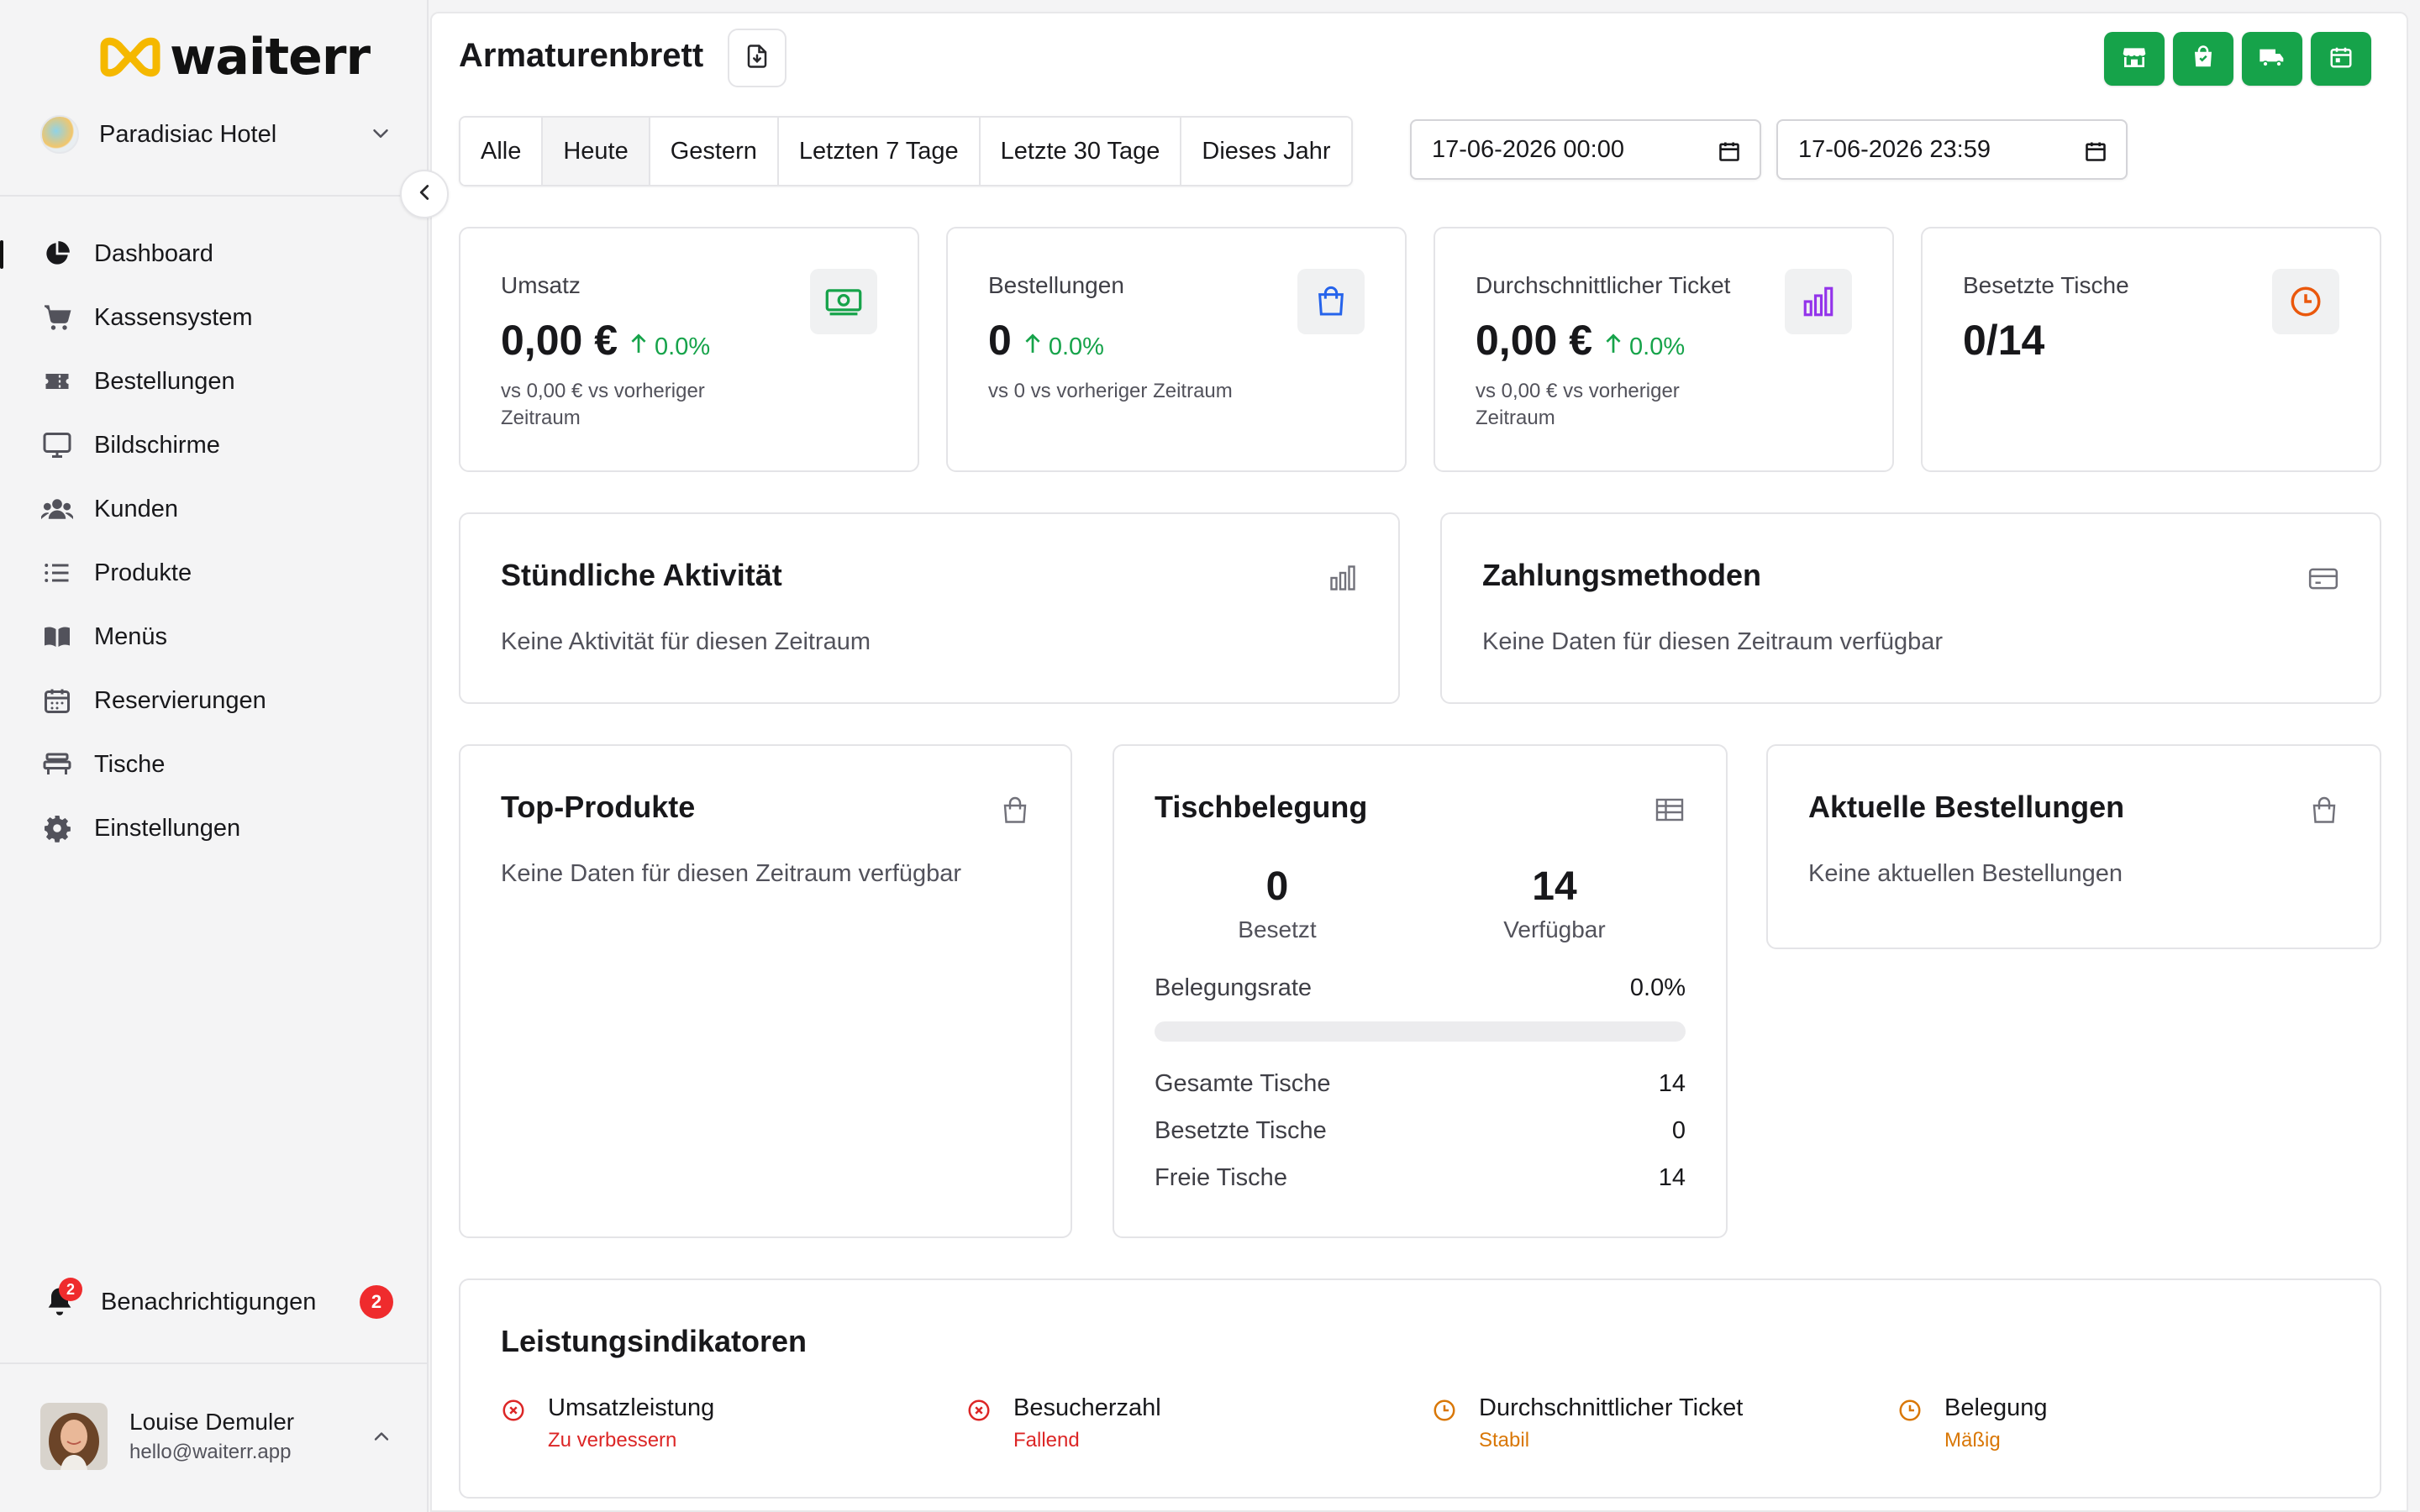 The width and height of the screenshot is (2420, 1512). I want to click on brand-logo: waiterr, so click(235, 57).